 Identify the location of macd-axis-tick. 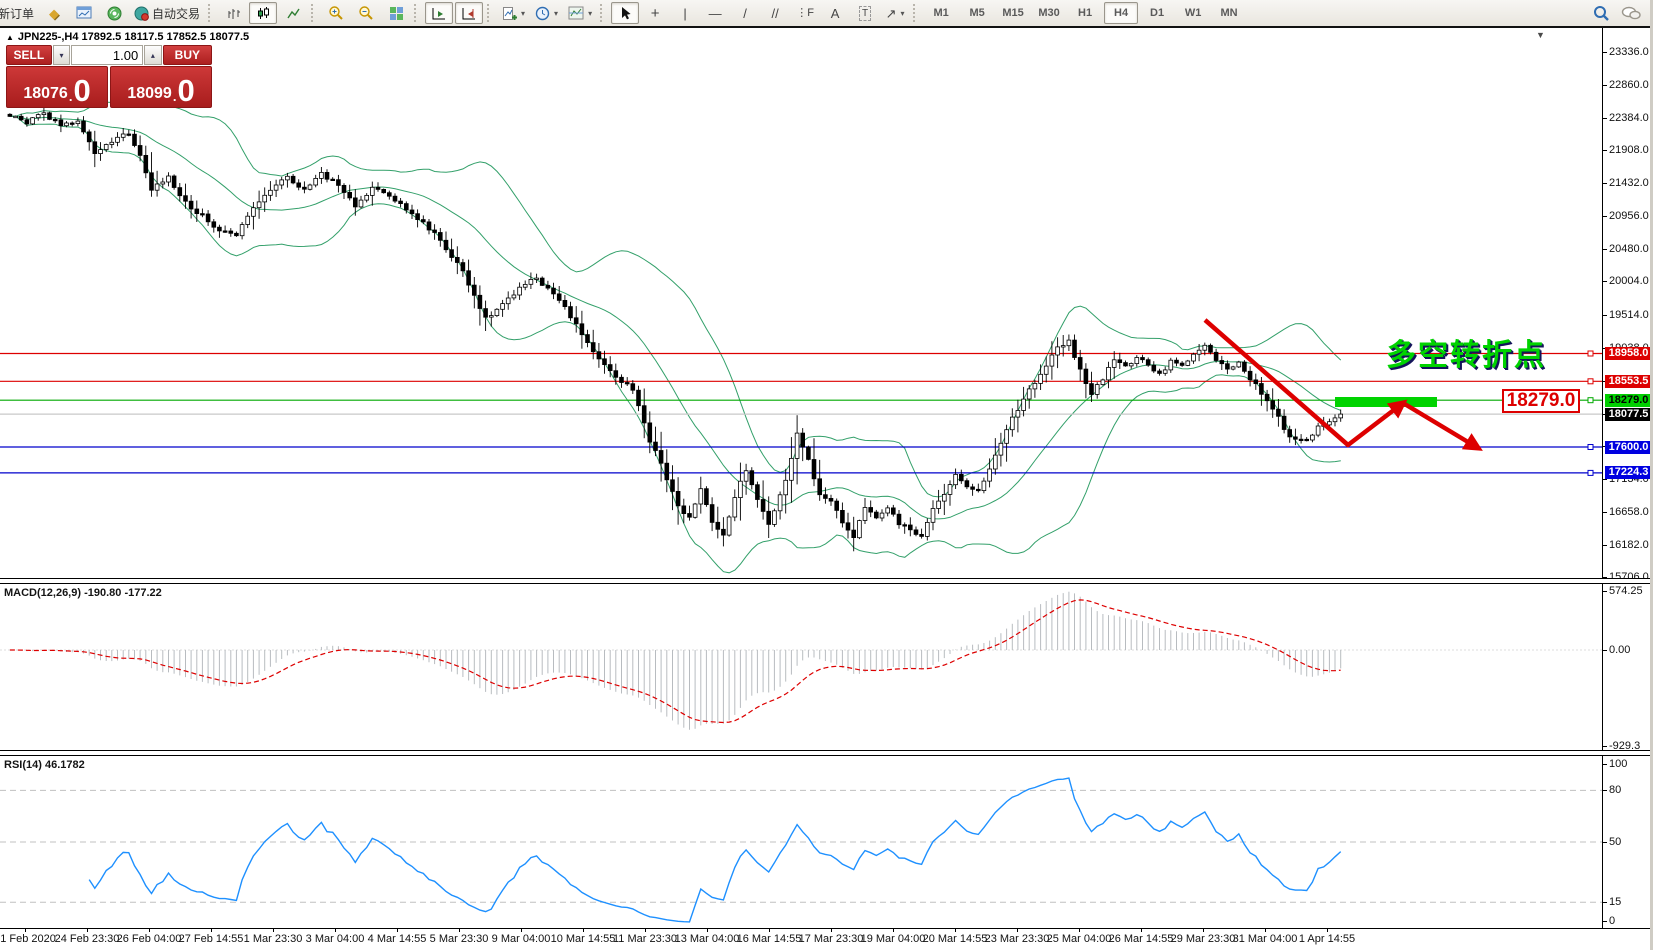
(1605, 591).